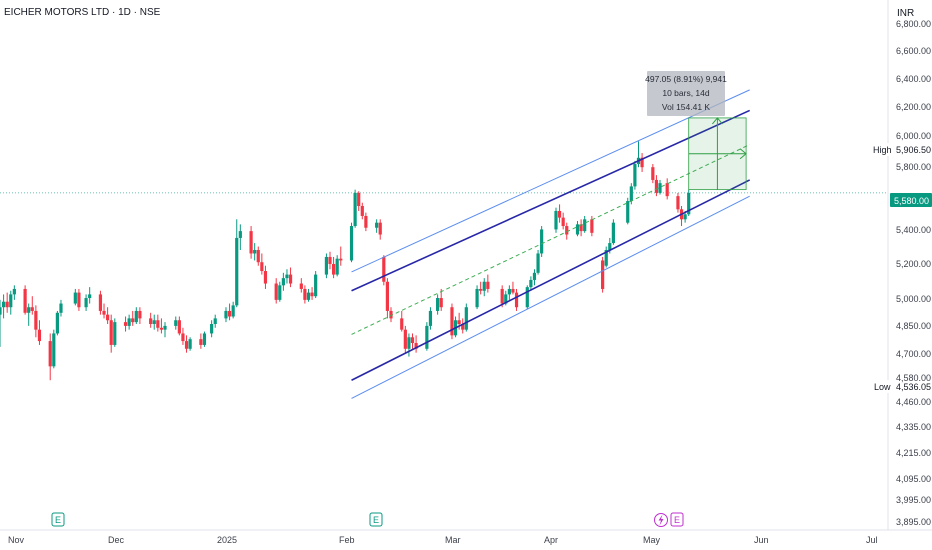 Image resolution: width=932 pixels, height=550 pixels. Describe the element at coordinates (913, 522) in the screenshot. I see `price-label-3895: 3,895.00` at that location.